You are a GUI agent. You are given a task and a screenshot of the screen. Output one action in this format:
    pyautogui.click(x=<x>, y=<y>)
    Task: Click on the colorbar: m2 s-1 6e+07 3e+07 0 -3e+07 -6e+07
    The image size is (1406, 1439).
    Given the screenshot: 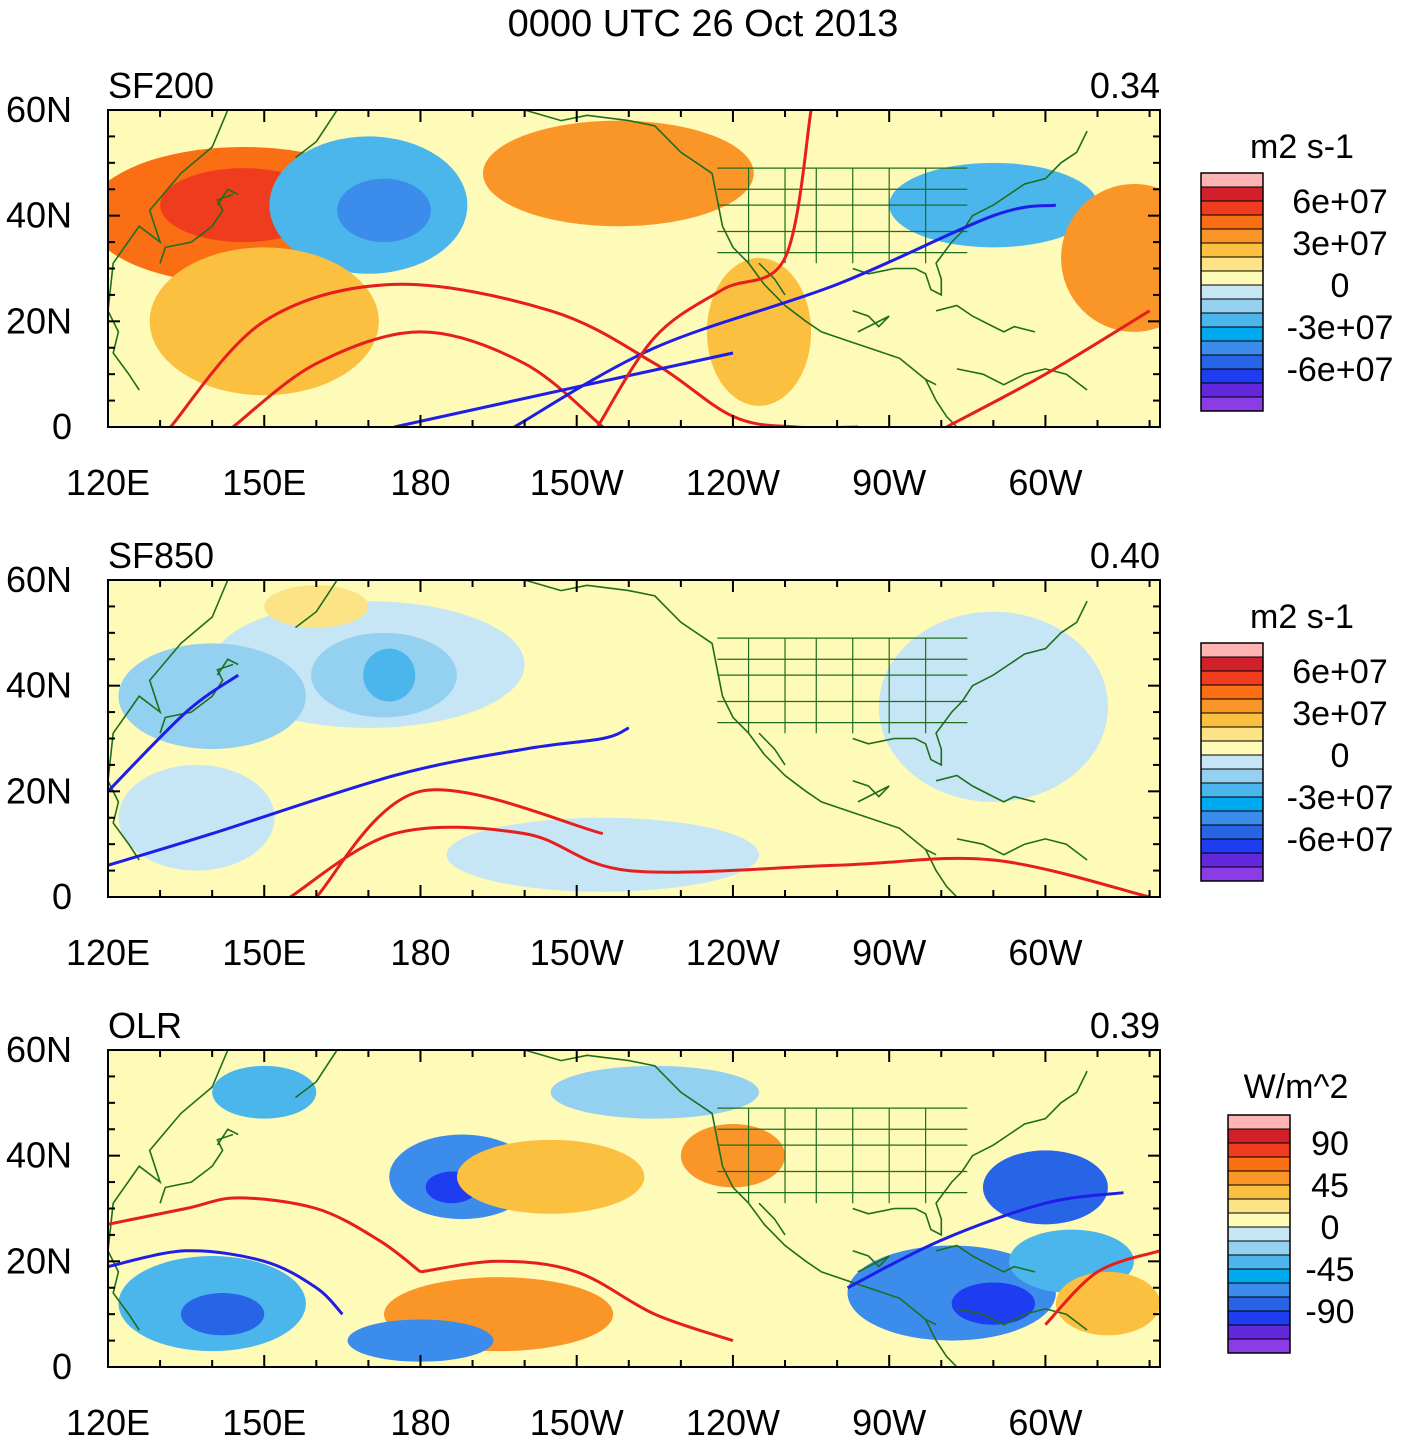 What is the action you would take?
    pyautogui.click(x=1297, y=740)
    